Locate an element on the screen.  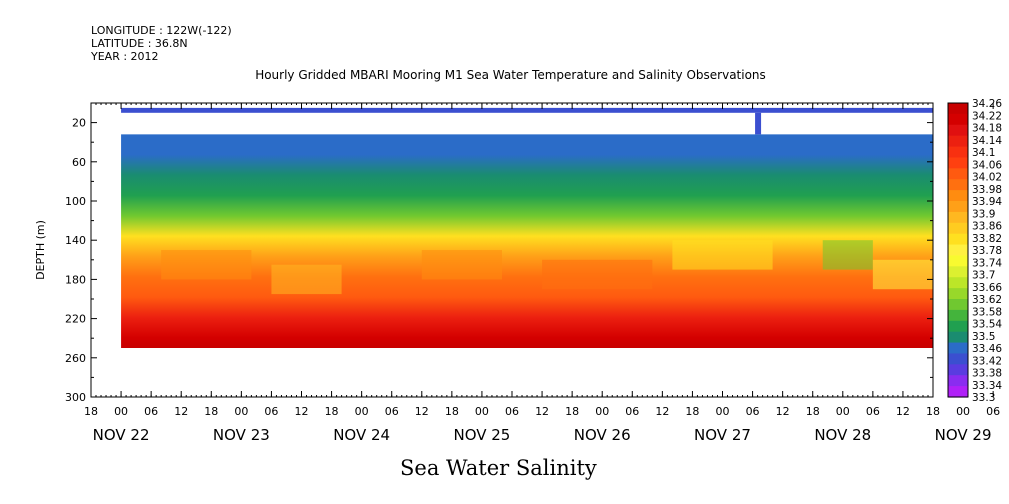
colorbar-label: 33.38 is located at coordinates (987, 374).